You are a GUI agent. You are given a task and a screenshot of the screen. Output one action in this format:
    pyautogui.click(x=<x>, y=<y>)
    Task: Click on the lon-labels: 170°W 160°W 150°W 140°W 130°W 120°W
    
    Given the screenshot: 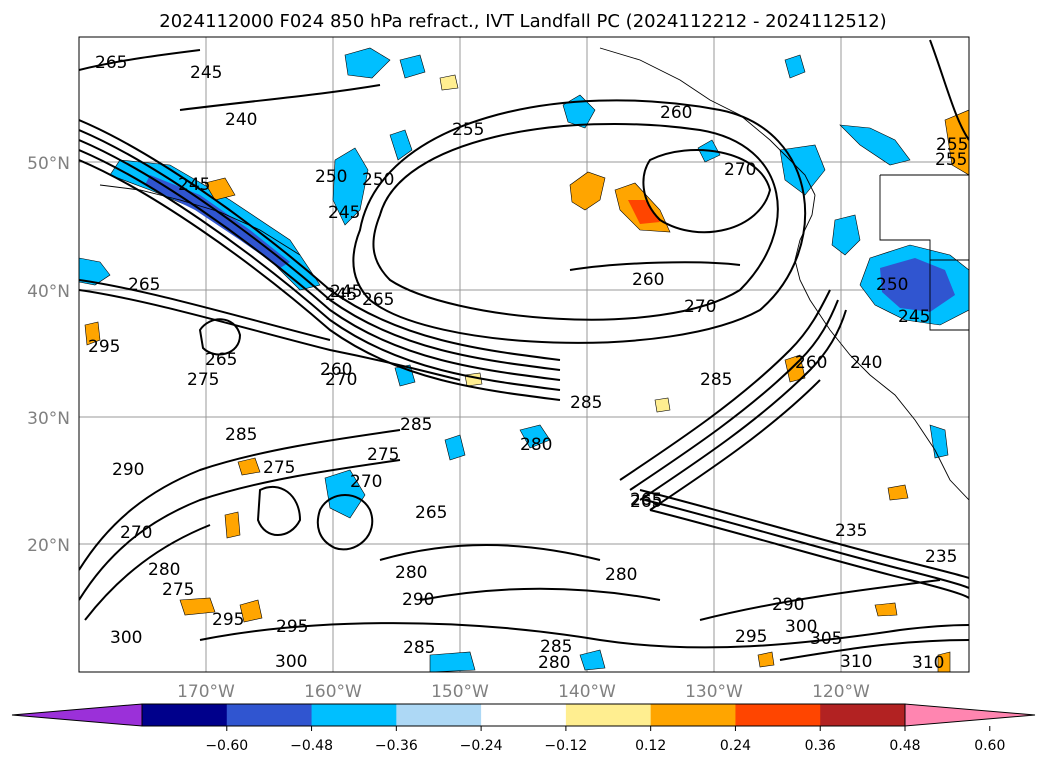 What is the action you would take?
    pyautogui.click(x=523, y=692)
    